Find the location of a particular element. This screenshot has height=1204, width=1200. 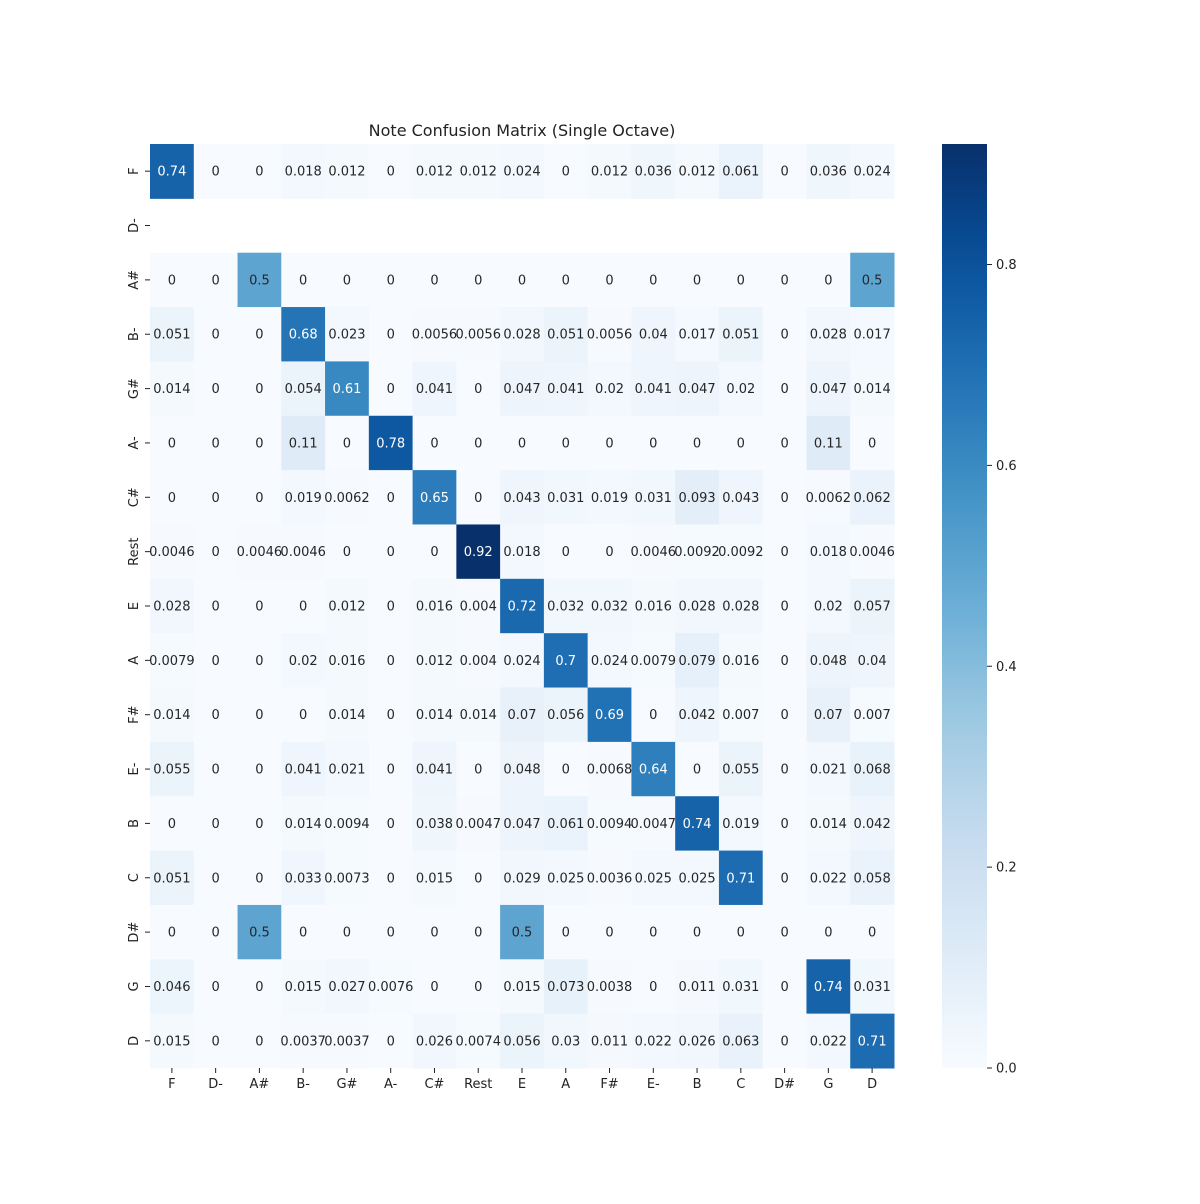

cell-value-label-16-1: 0 is located at coordinates (216, 1041).